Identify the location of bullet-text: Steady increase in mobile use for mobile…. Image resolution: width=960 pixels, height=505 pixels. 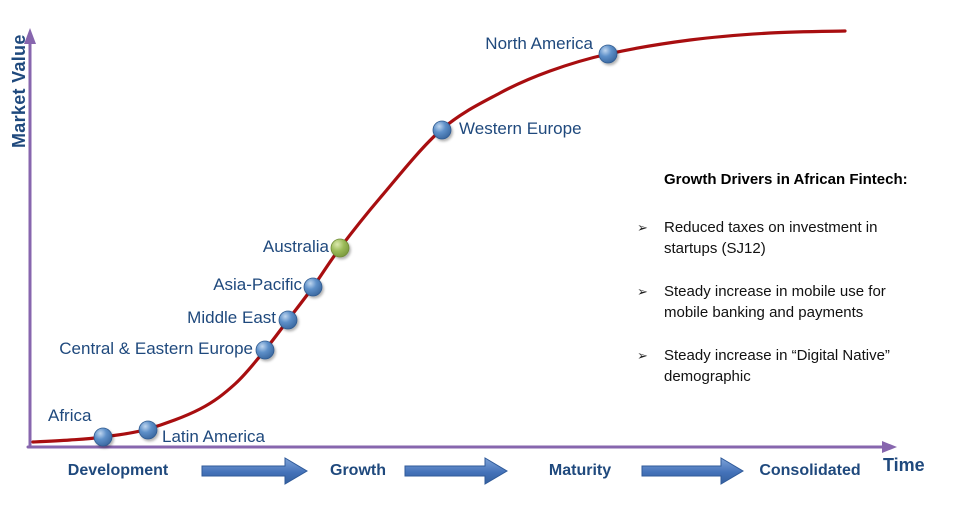
(775, 302).